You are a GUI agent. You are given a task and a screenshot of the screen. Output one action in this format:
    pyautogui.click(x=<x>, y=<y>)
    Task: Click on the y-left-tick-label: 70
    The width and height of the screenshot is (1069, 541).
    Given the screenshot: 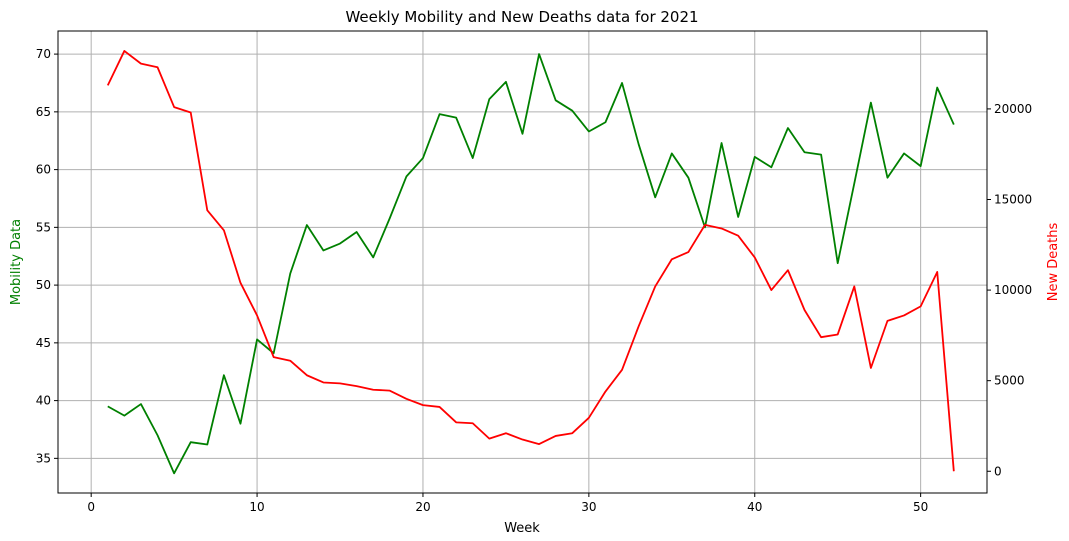 What is the action you would take?
    pyautogui.click(x=43, y=54)
    